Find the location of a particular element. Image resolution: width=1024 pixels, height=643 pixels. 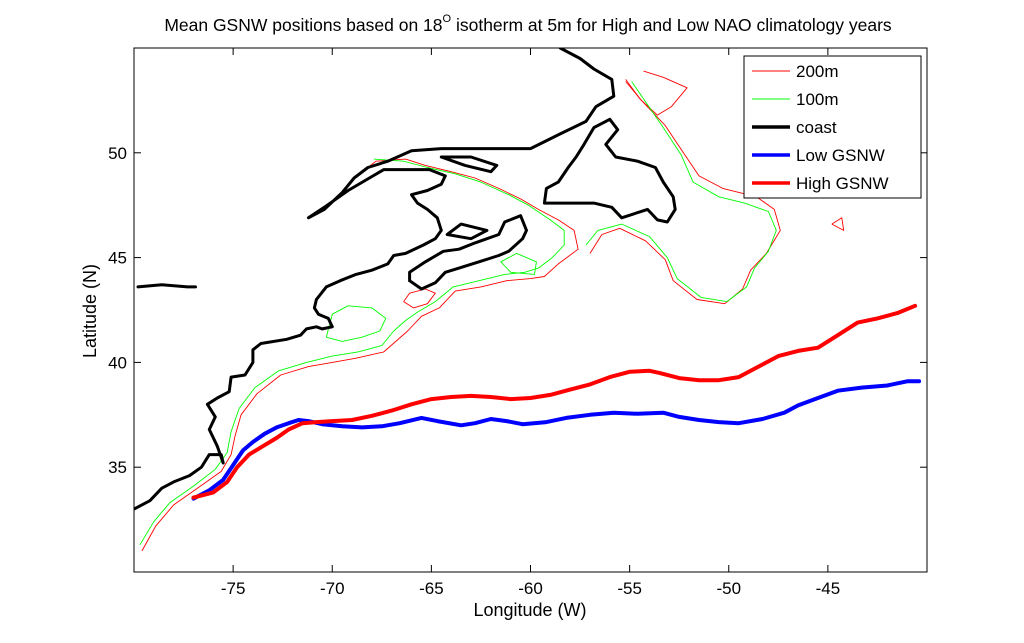

x-axis-label: Longitude (W) is located at coordinates (529, 610).